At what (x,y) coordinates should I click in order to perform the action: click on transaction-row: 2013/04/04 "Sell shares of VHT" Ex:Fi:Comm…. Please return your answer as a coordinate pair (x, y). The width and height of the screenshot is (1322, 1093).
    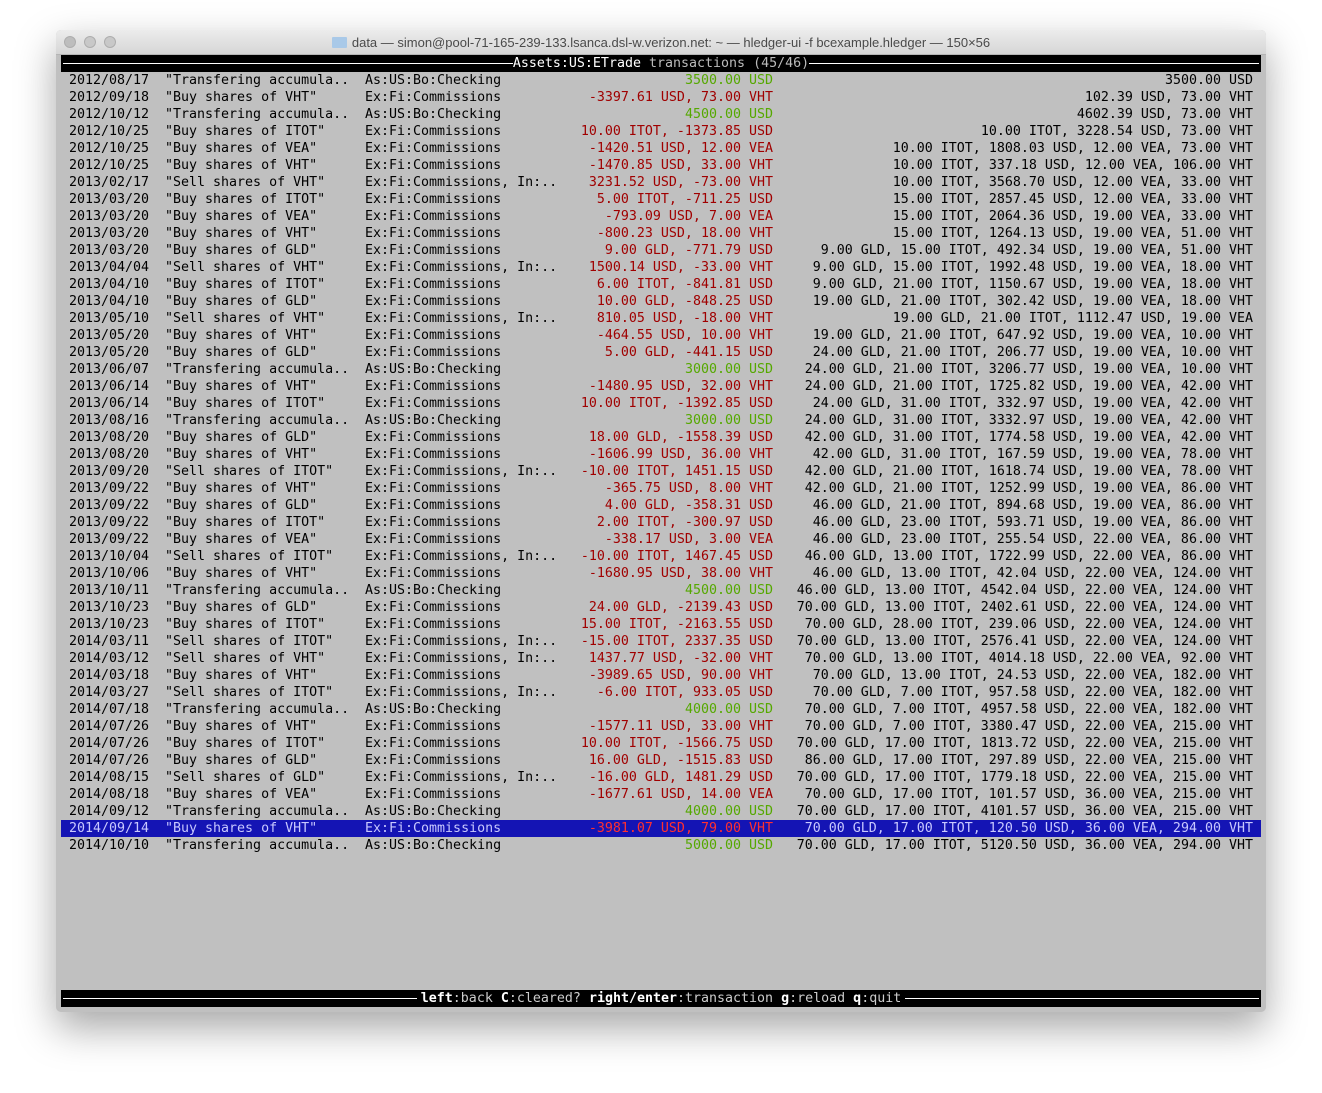
    Looking at the image, I should click on (661, 267).